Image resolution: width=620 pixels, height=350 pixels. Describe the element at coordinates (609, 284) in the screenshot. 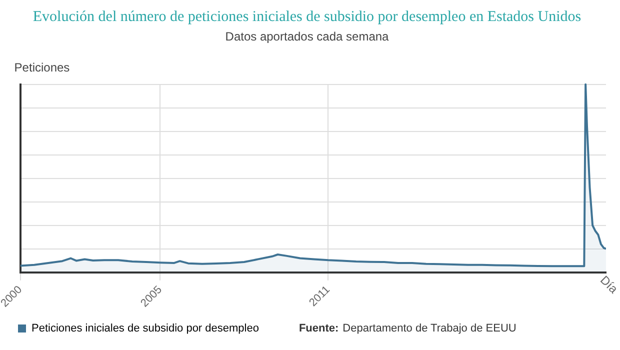

I see `x-axis-title: Día` at that location.